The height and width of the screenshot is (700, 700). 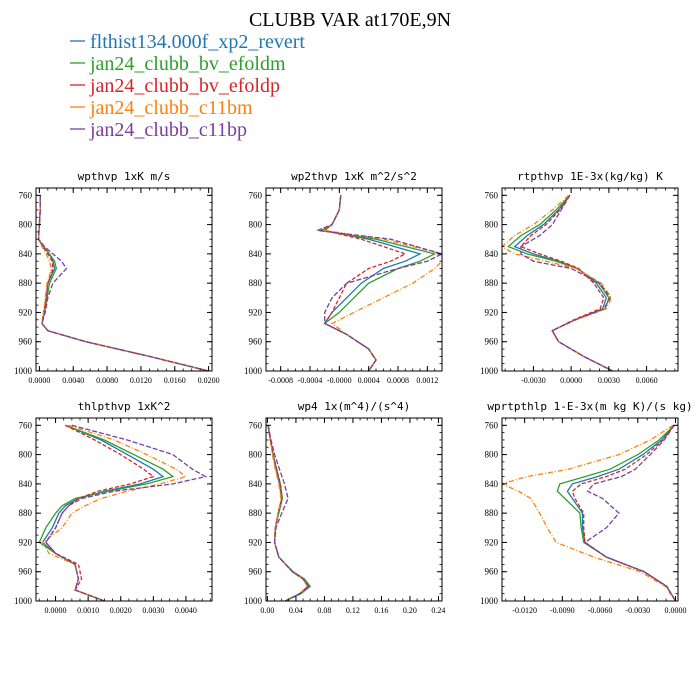 I want to click on x-tick-label: 0.12, so click(x=353, y=610).